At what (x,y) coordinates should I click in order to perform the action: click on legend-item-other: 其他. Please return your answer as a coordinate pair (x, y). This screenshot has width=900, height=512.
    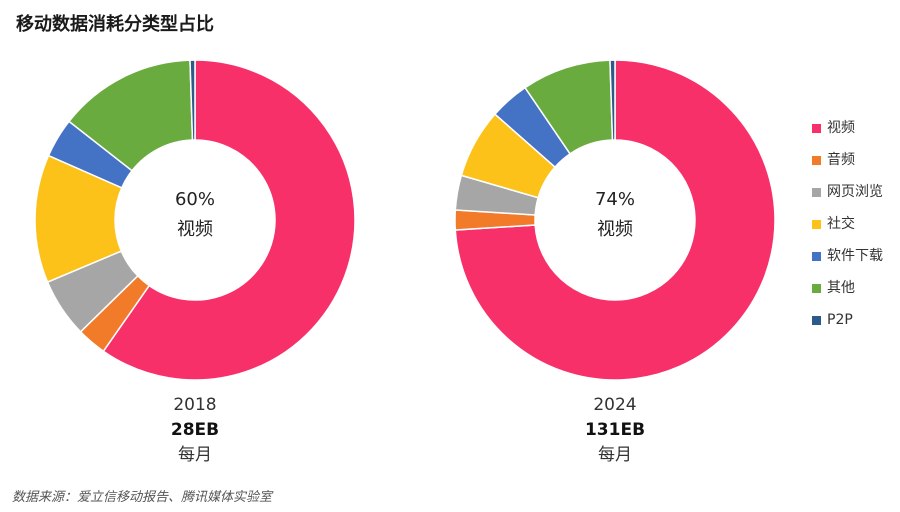
    Looking at the image, I should click on (847, 288).